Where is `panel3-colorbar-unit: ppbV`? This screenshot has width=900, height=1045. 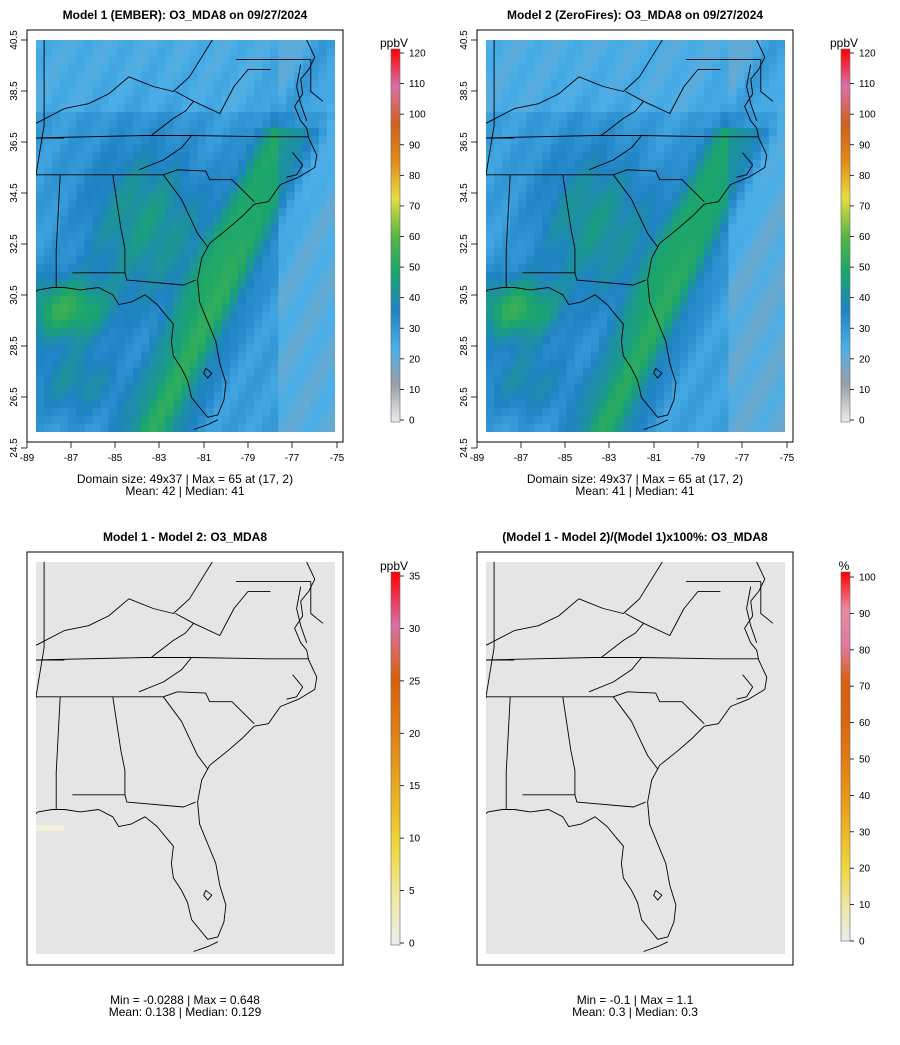
panel3-colorbar-unit: ppbV is located at coordinates (394, 566).